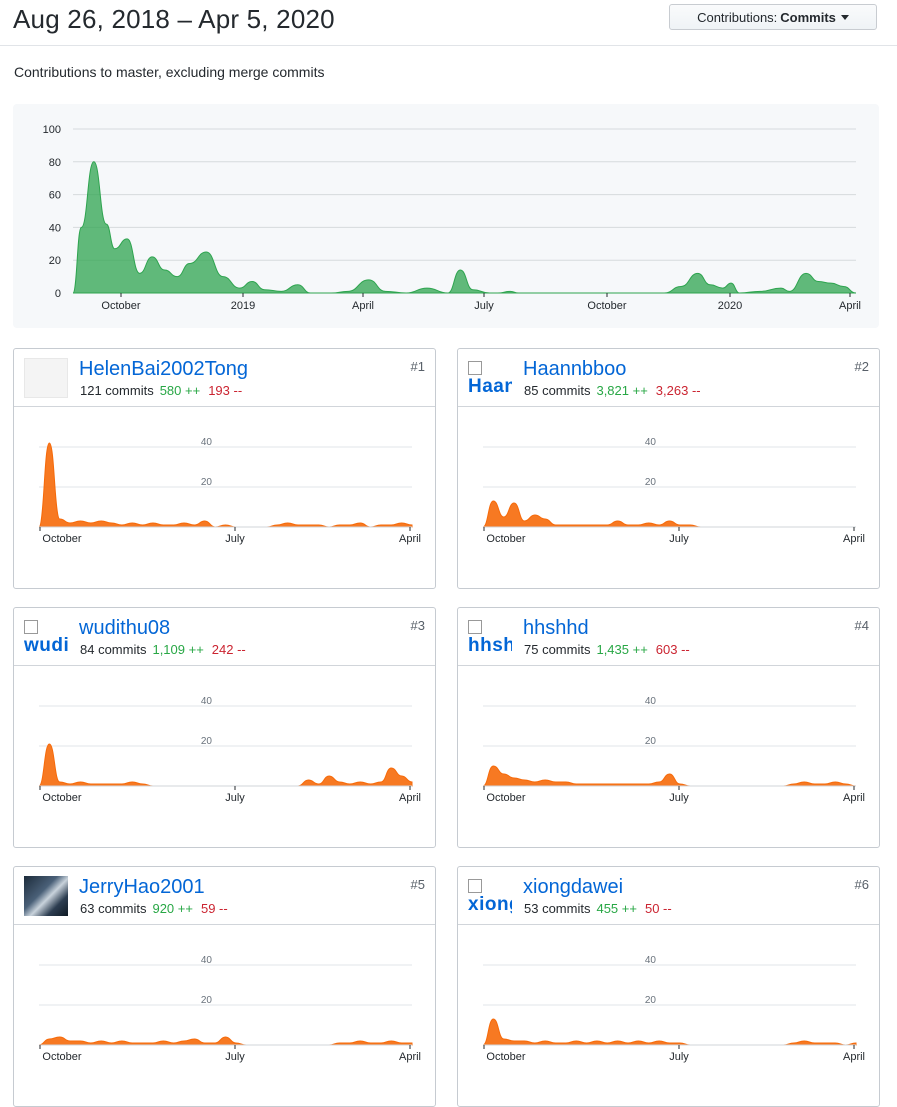 The height and width of the screenshot is (1107, 897). Describe the element at coordinates (417, 366) in the screenshot. I see `rank-badge: #1` at that location.